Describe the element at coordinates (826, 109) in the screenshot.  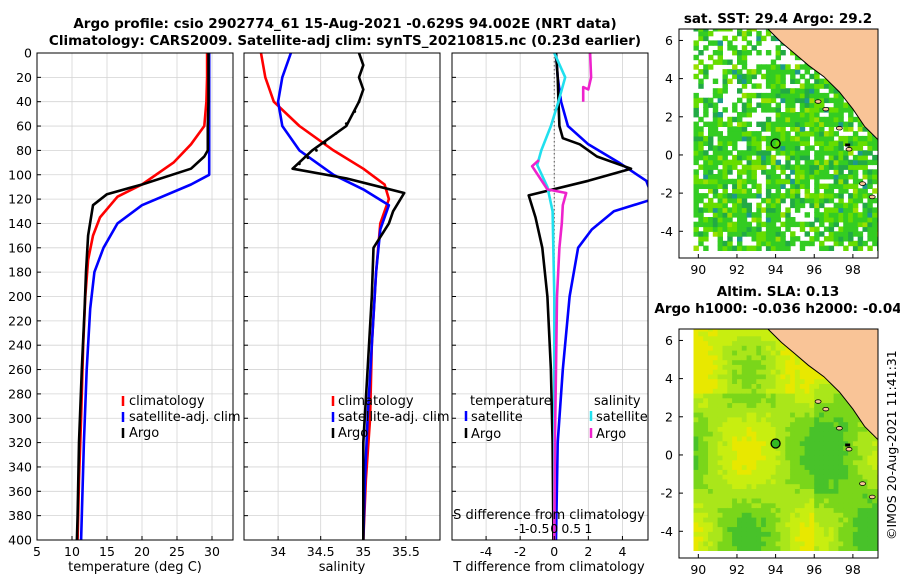
I see `island` at that location.